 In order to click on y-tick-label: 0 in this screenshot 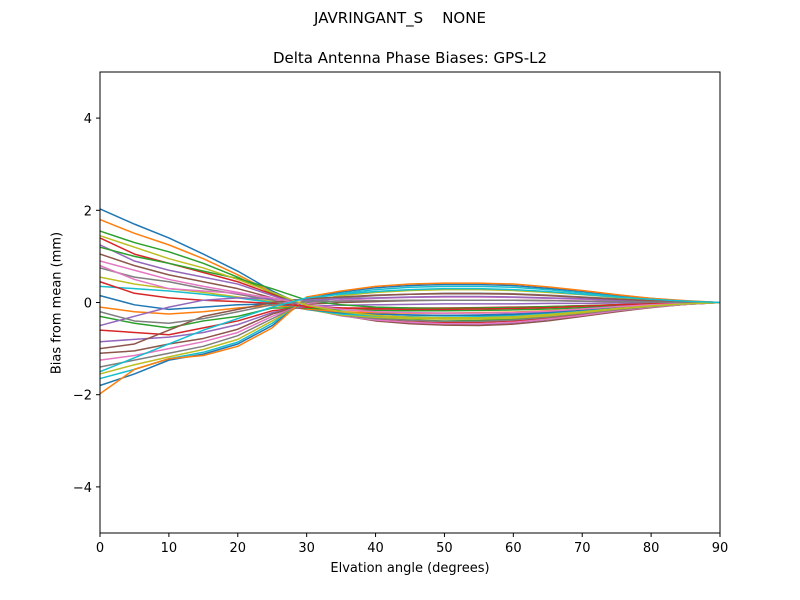, I will do `click(88, 304)`.